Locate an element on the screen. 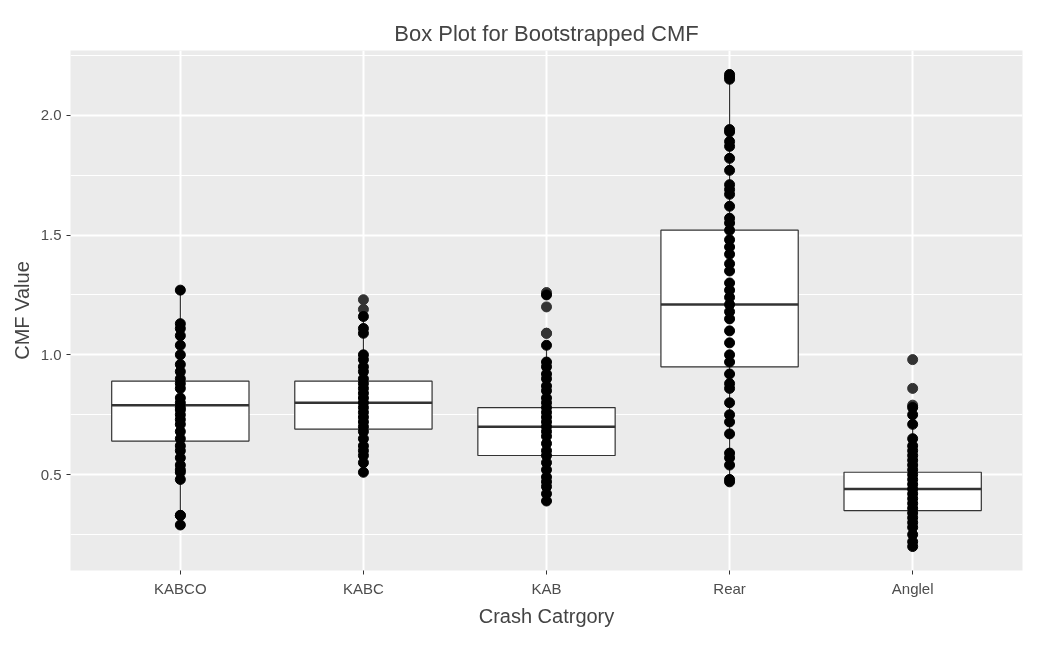  x-tick-label: KABCO is located at coordinates (180, 588).